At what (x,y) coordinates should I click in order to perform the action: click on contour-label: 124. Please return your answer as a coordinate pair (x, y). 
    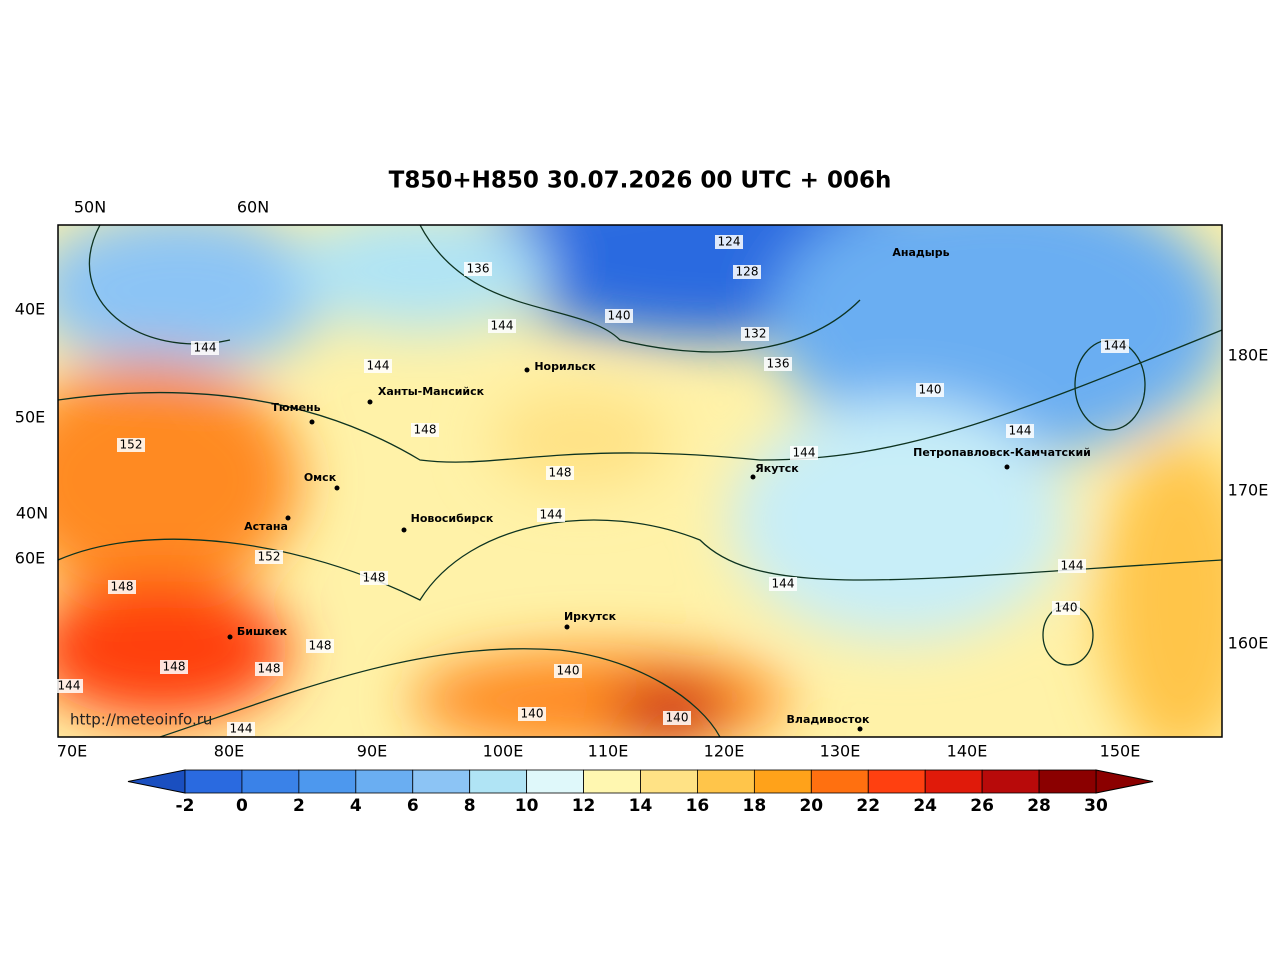
    Looking at the image, I should click on (729, 242).